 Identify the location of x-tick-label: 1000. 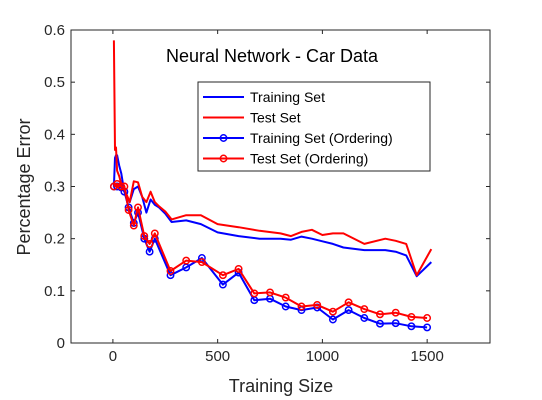
(322, 356).